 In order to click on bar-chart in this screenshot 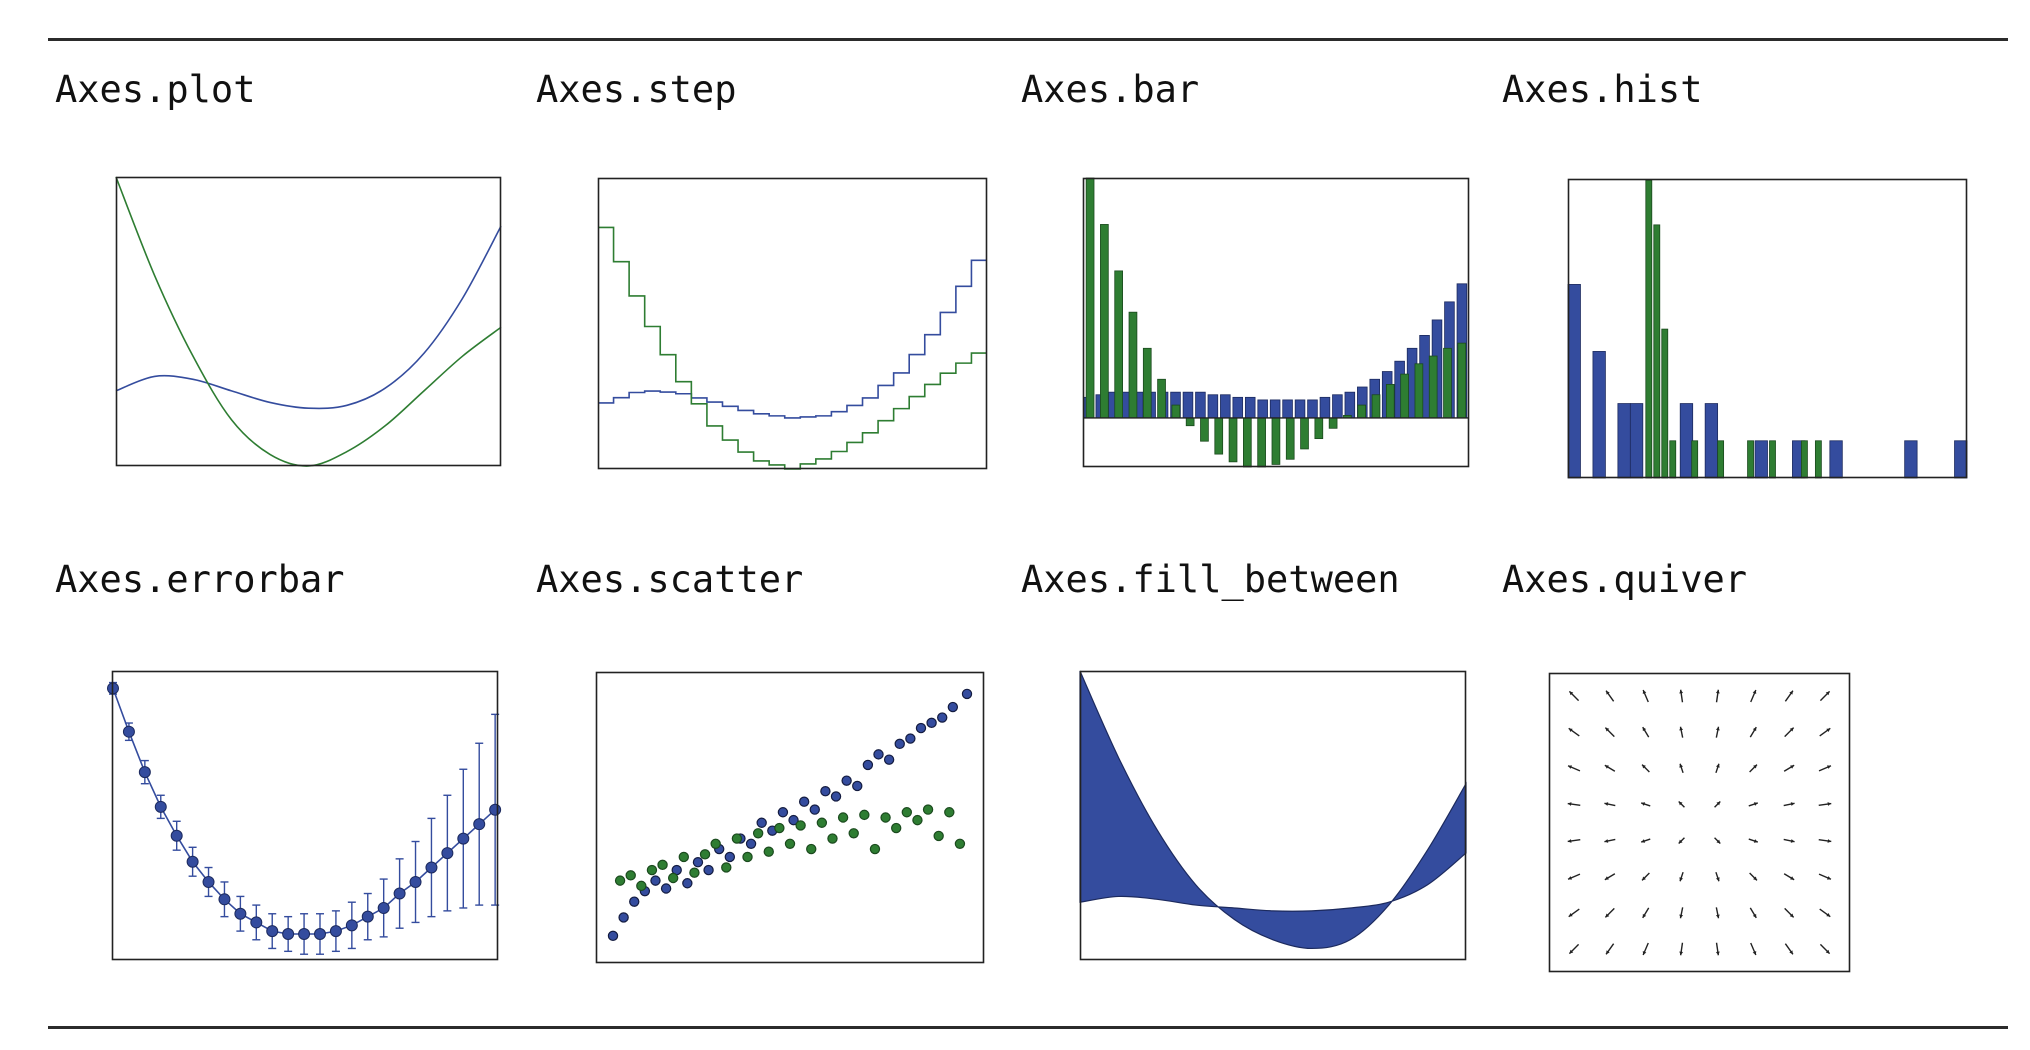, I will do `click(1276, 322)`.